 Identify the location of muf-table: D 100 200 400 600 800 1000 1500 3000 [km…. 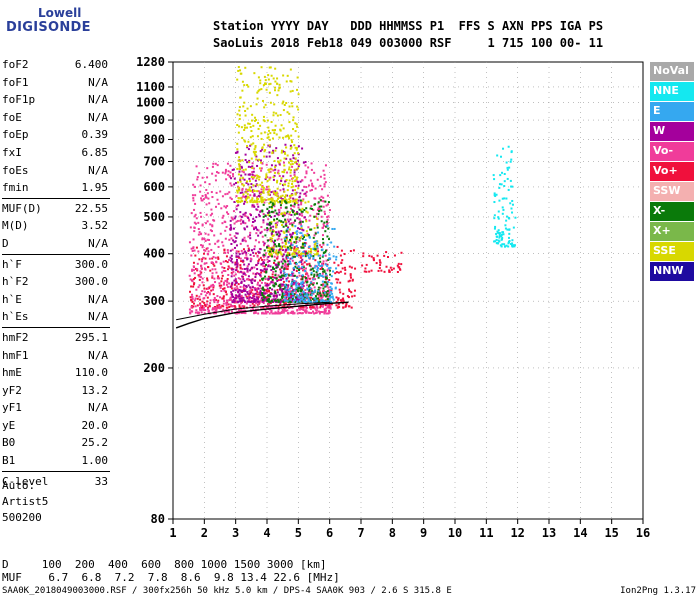
(171, 571).